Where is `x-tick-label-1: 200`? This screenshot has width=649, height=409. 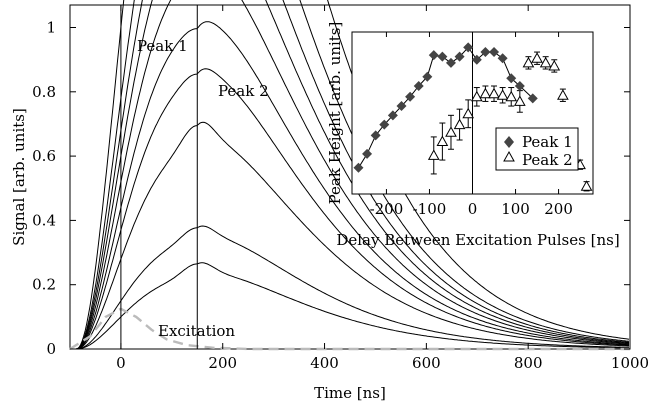
x-tick-label-1: 200 is located at coordinates (222, 363).